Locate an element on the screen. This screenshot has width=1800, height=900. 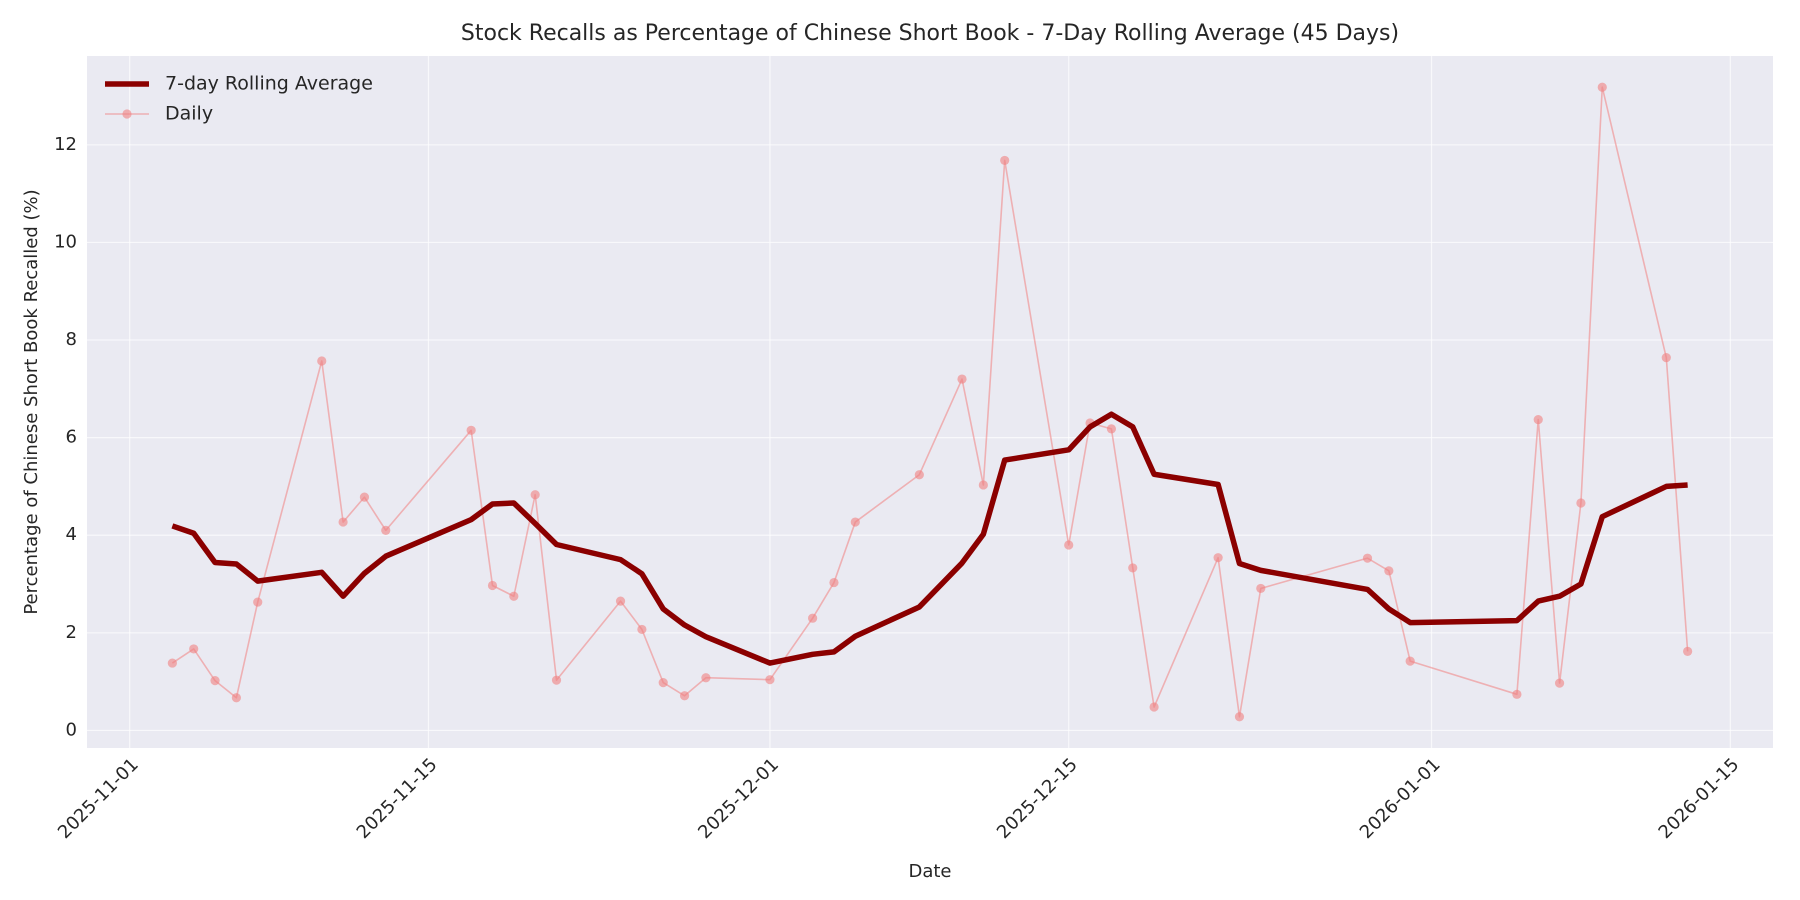
y-tick-label: 2 is located at coordinates (71, 632).